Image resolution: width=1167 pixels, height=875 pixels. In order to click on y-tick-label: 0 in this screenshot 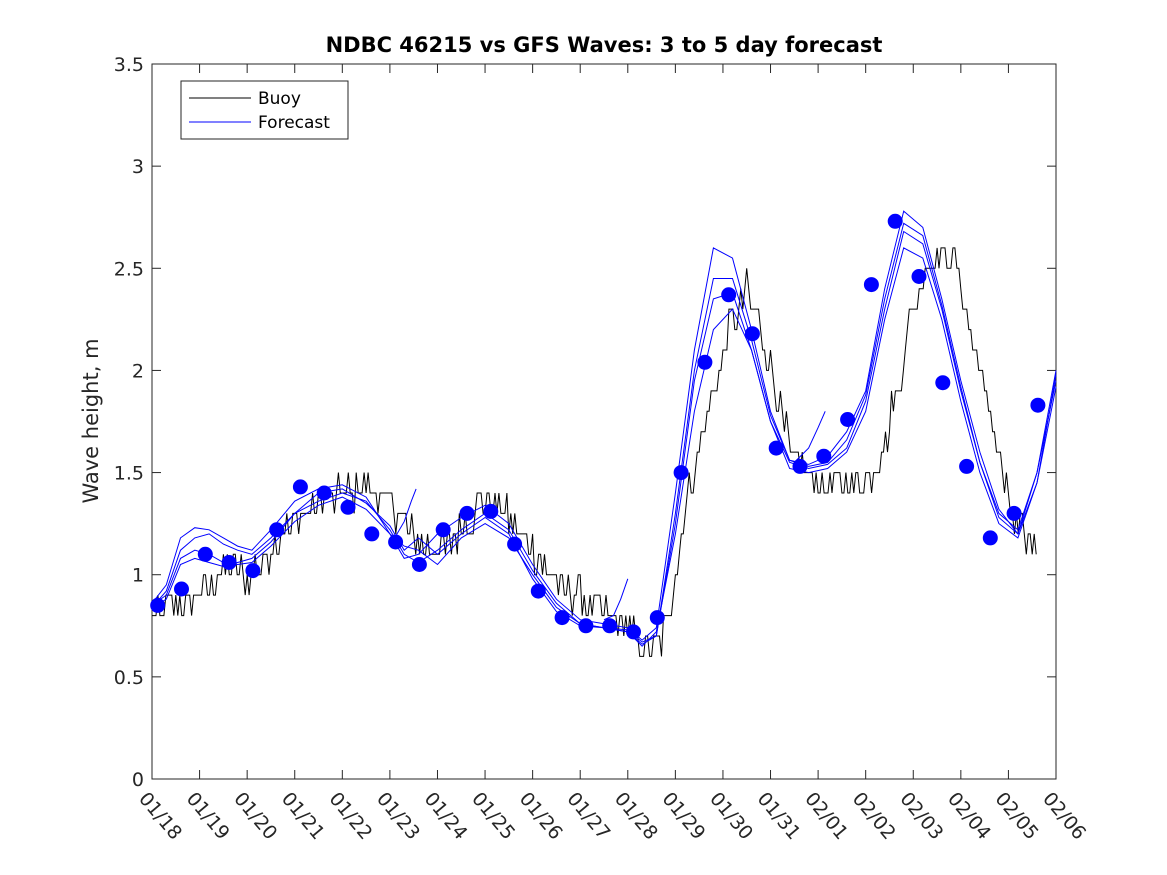, I will do `click(138, 780)`.